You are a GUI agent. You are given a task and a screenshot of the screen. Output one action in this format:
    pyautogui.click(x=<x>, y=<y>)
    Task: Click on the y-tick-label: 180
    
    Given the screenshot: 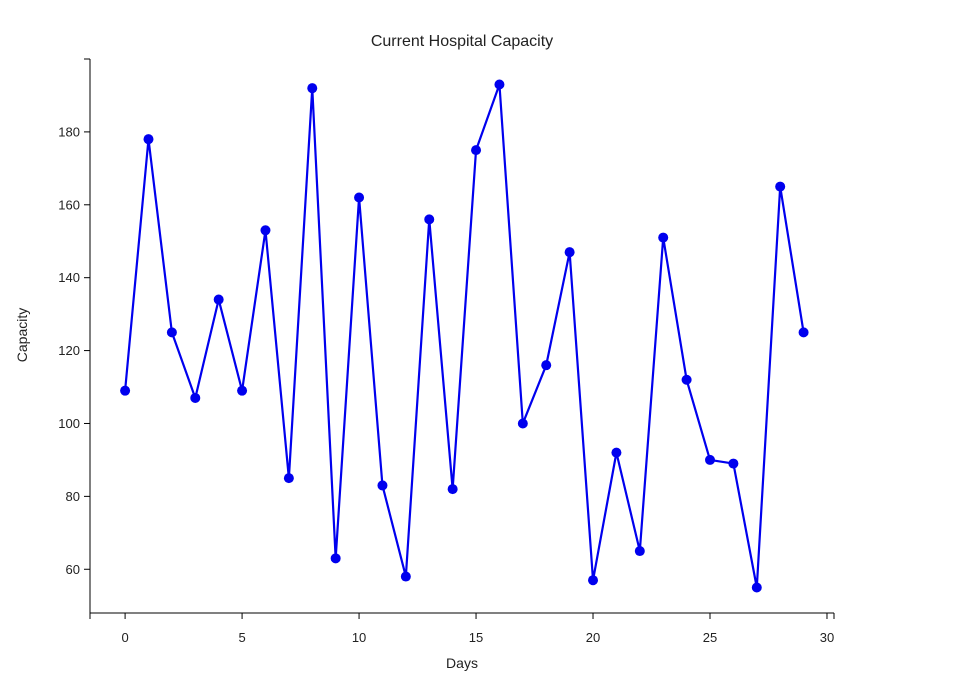 What is the action you would take?
    pyautogui.click(x=69, y=131)
    